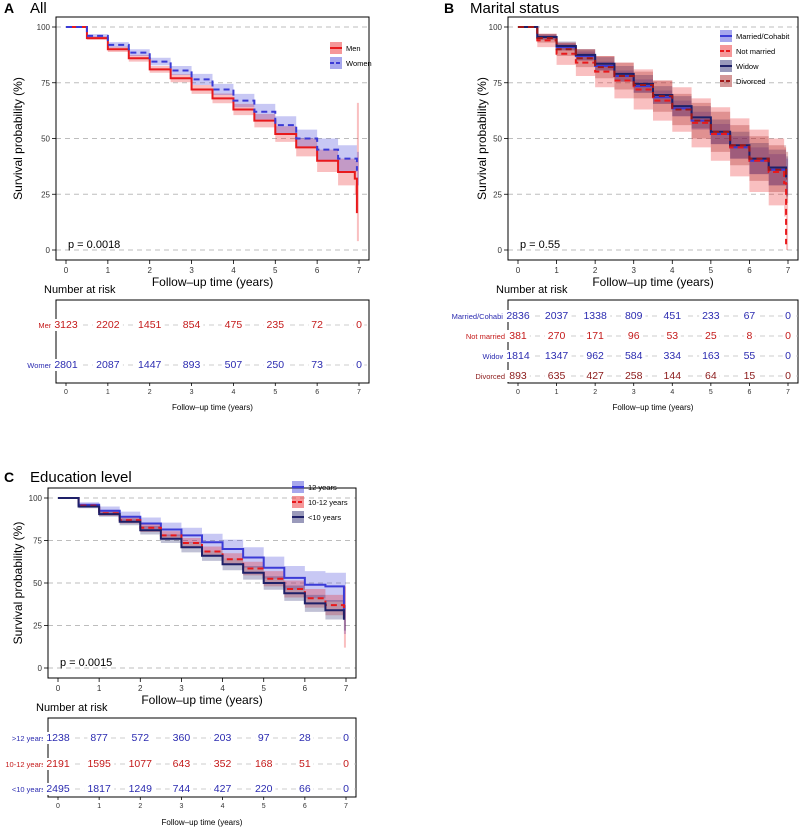 This screenshot has height=831, width=800. What do you see at coordinates (140, 806) in the screenshot?
I see `risk-x-tick-label: 2` at bounding box center [140, 806].